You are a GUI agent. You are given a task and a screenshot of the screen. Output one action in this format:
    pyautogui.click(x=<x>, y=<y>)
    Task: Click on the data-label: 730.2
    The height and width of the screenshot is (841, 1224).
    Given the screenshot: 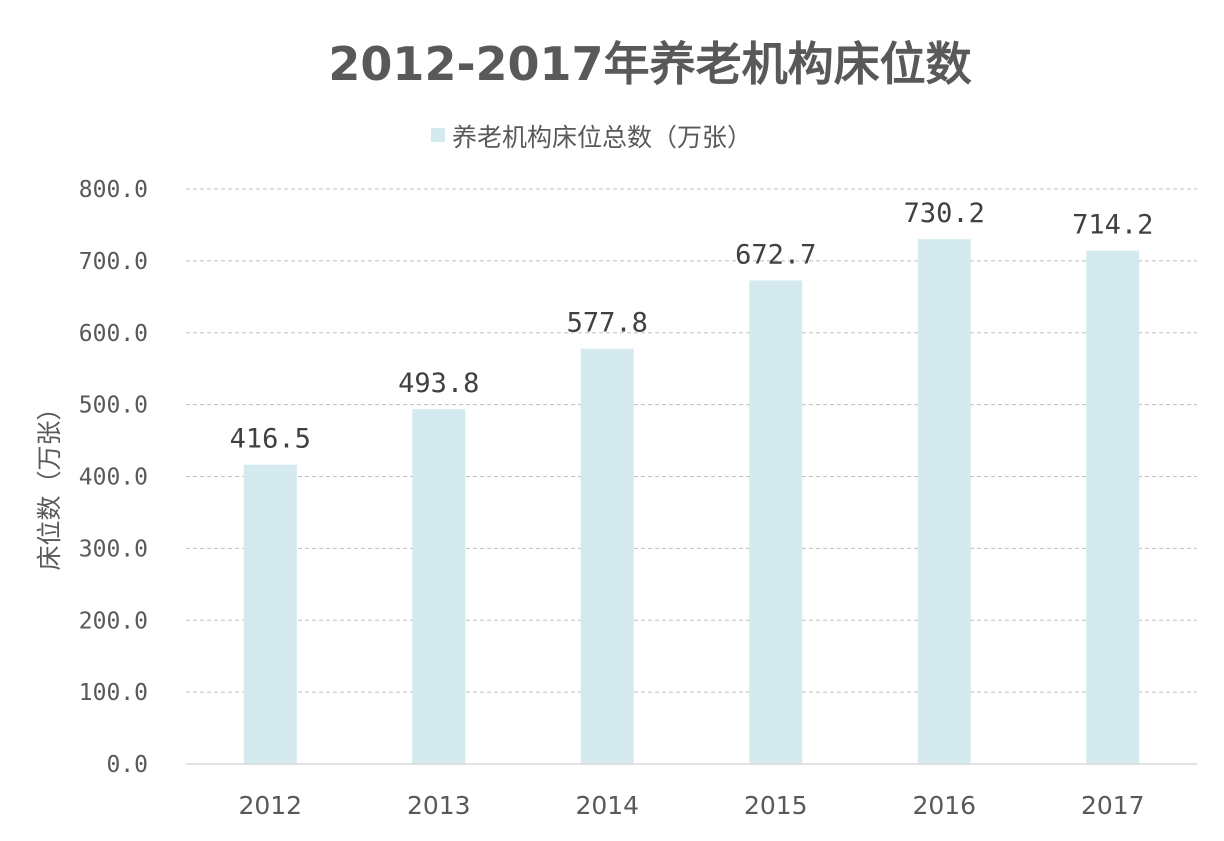 What is the action you would take?
    pyautogui.click(x=944, y=213)
    